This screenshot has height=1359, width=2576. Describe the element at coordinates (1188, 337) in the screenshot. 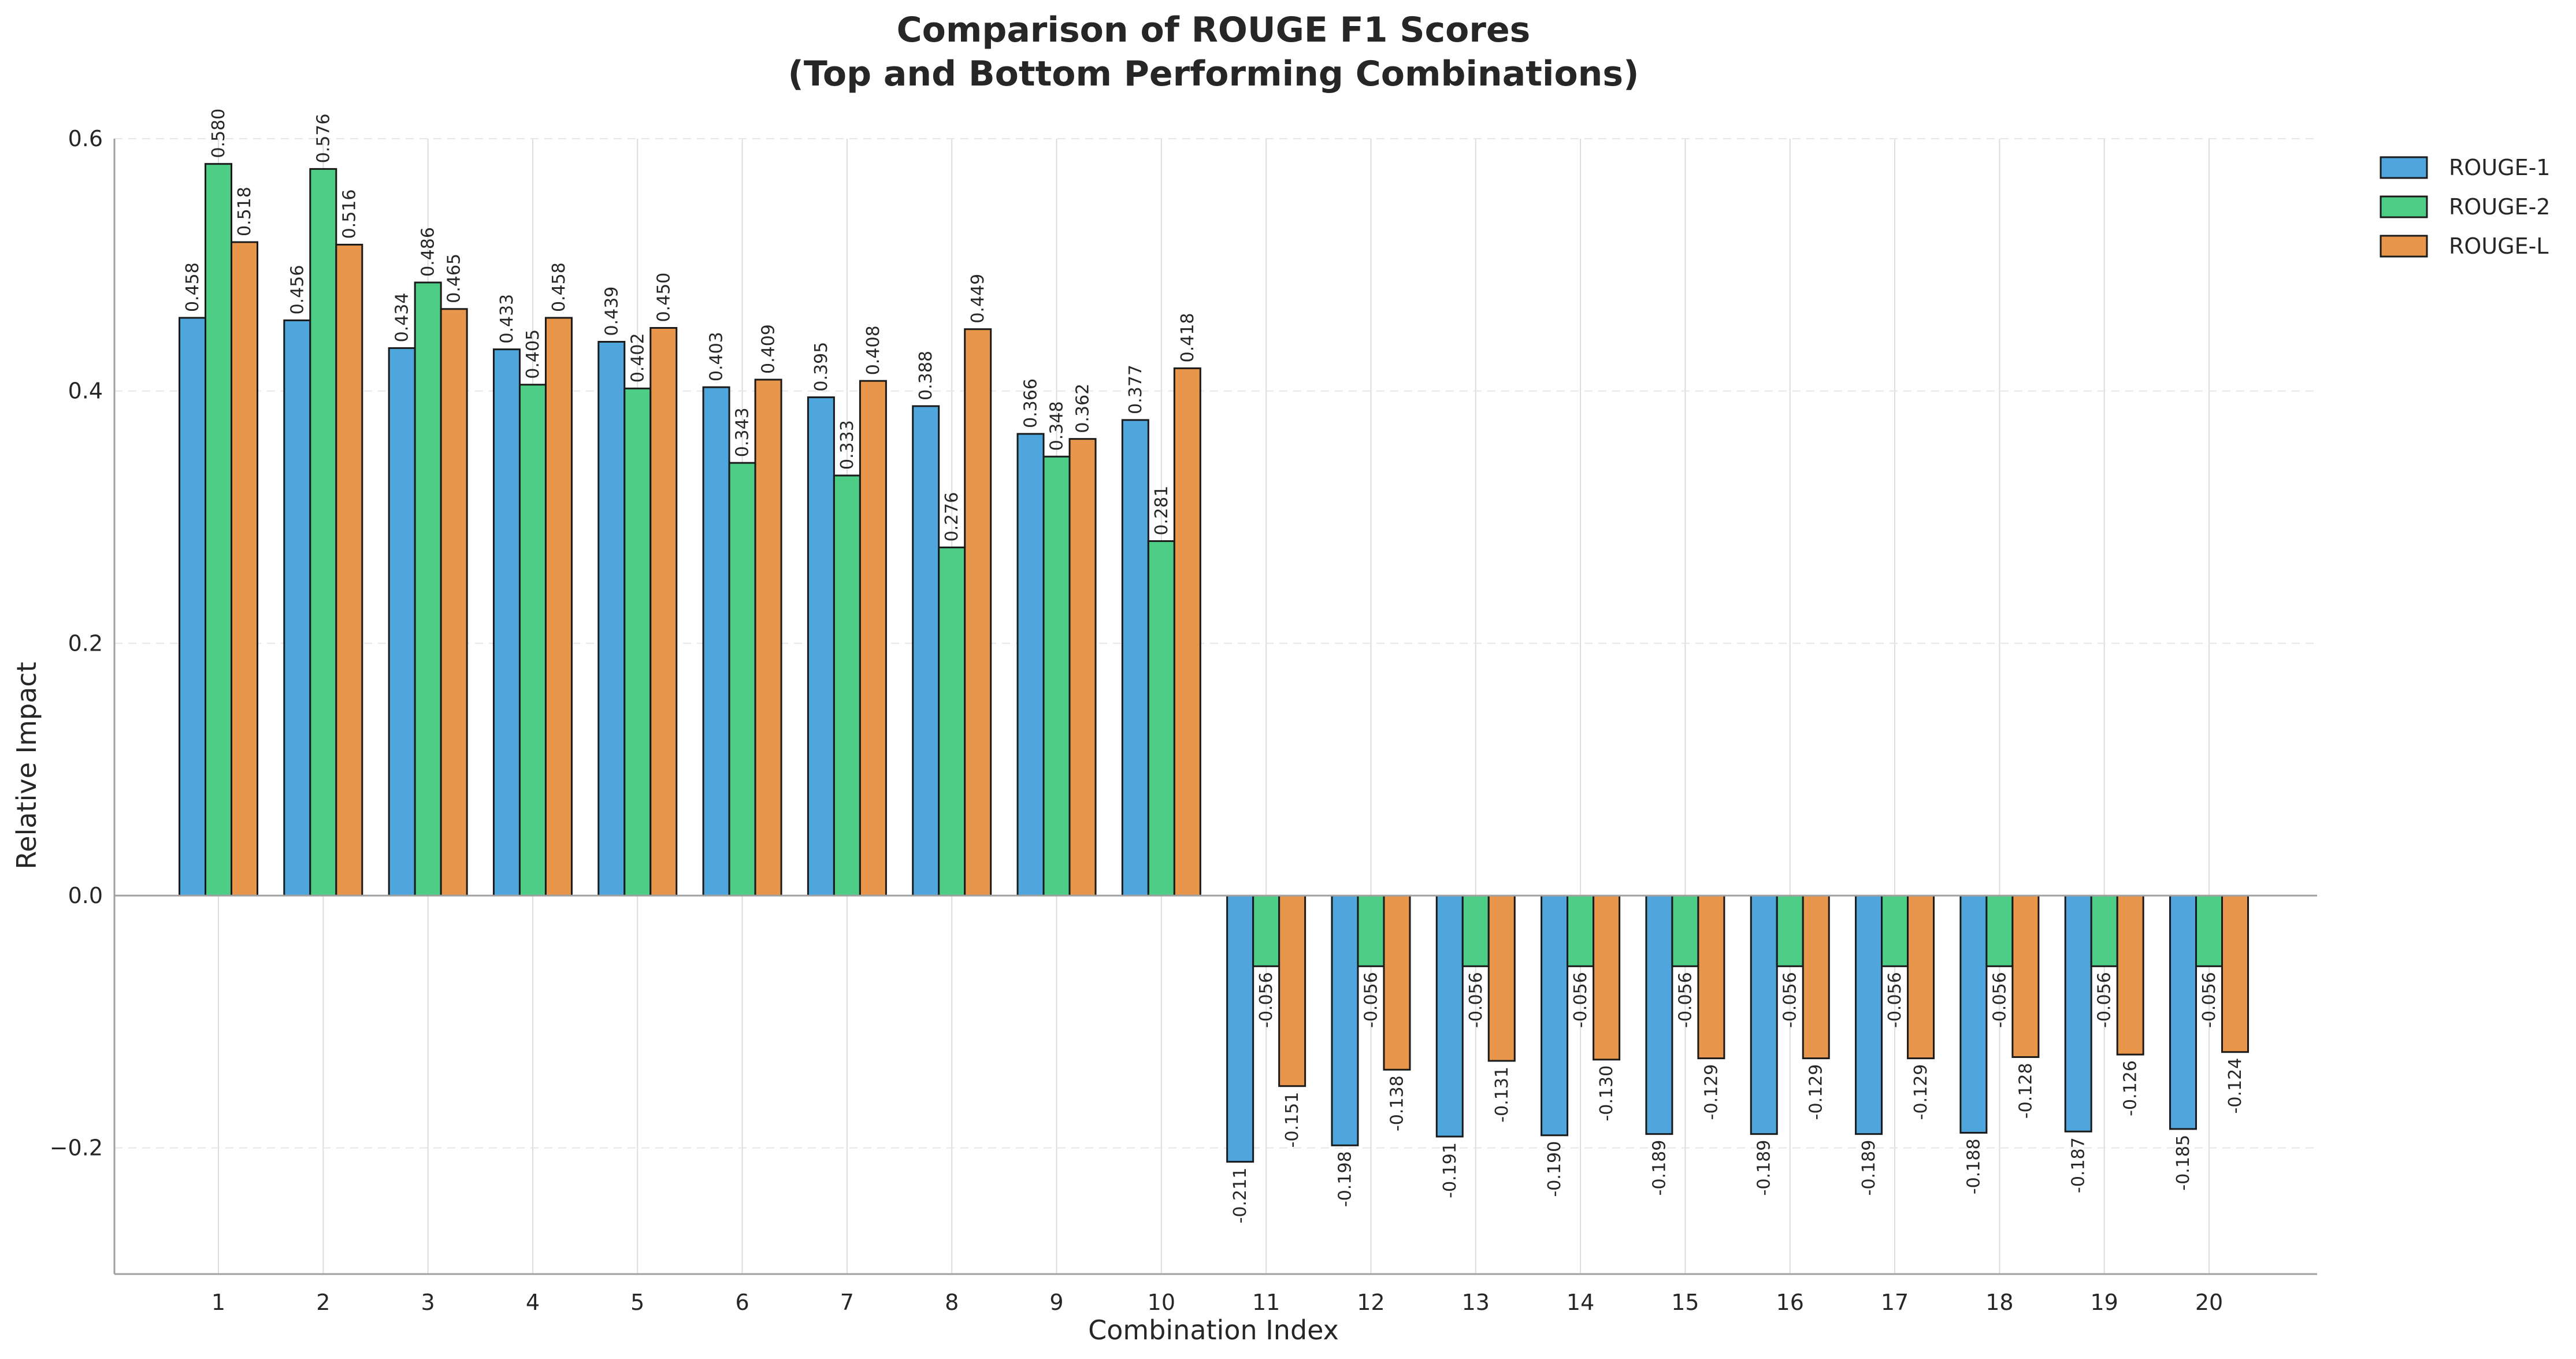

I see `data-label: 0.418` at that location.